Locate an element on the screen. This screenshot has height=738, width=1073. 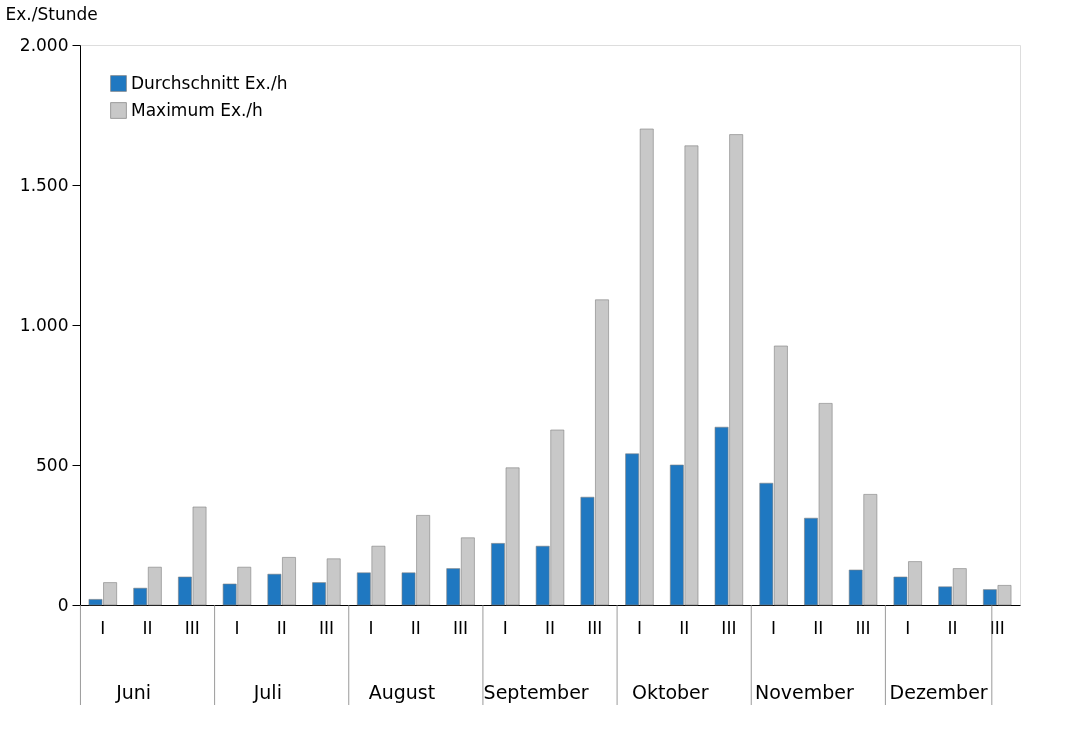
y-tick-label: 1.000 is located at coordinates (44, 324).